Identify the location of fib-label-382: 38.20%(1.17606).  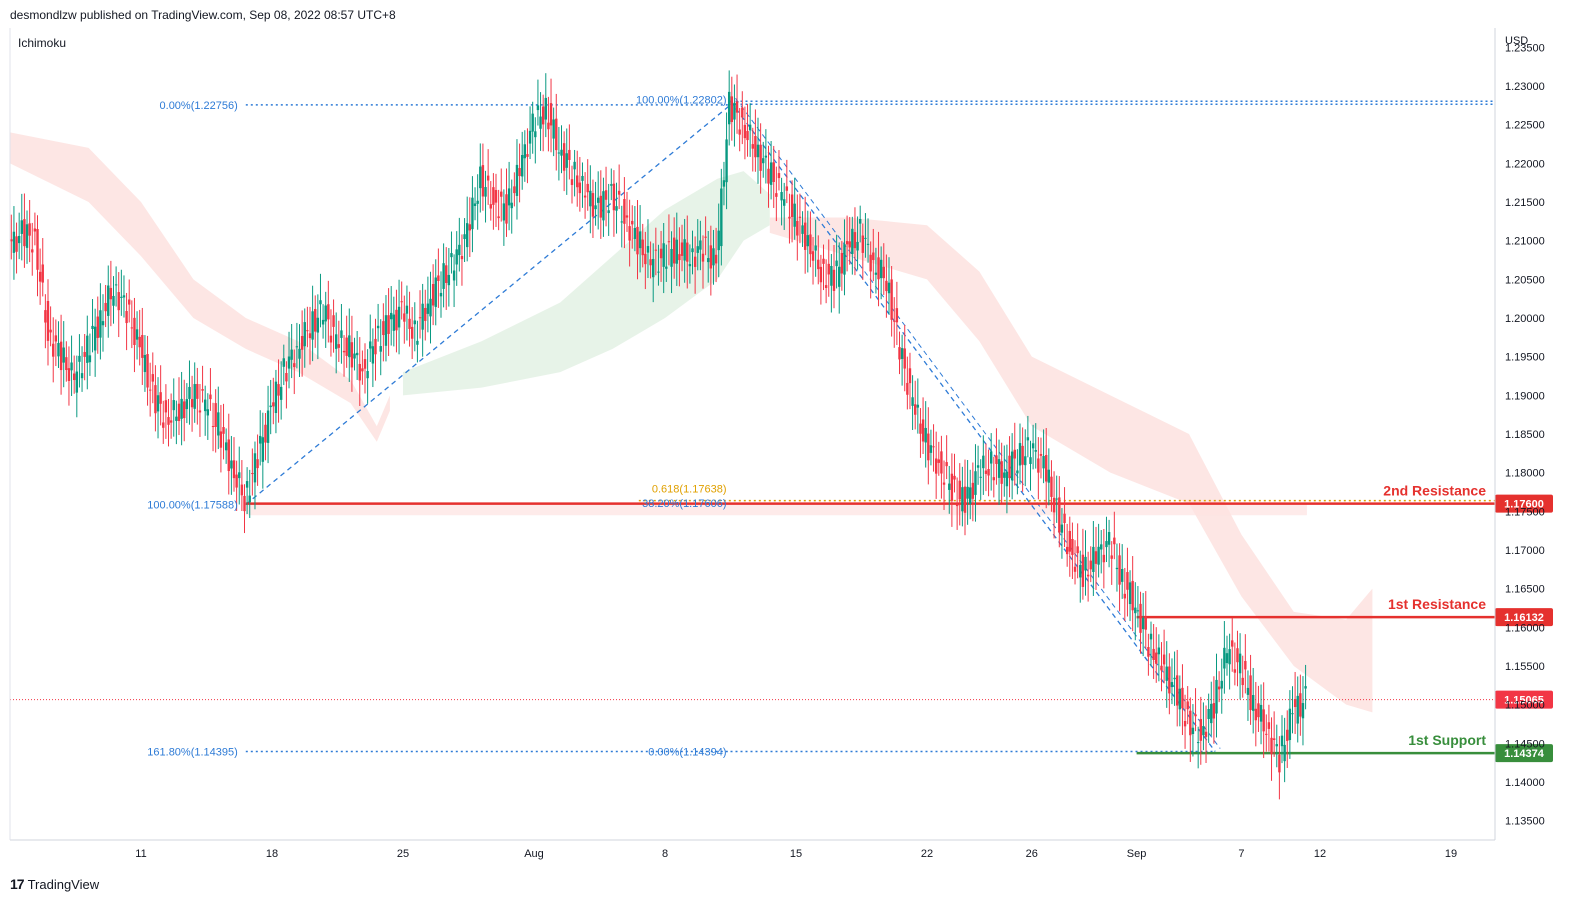
(684, 504).